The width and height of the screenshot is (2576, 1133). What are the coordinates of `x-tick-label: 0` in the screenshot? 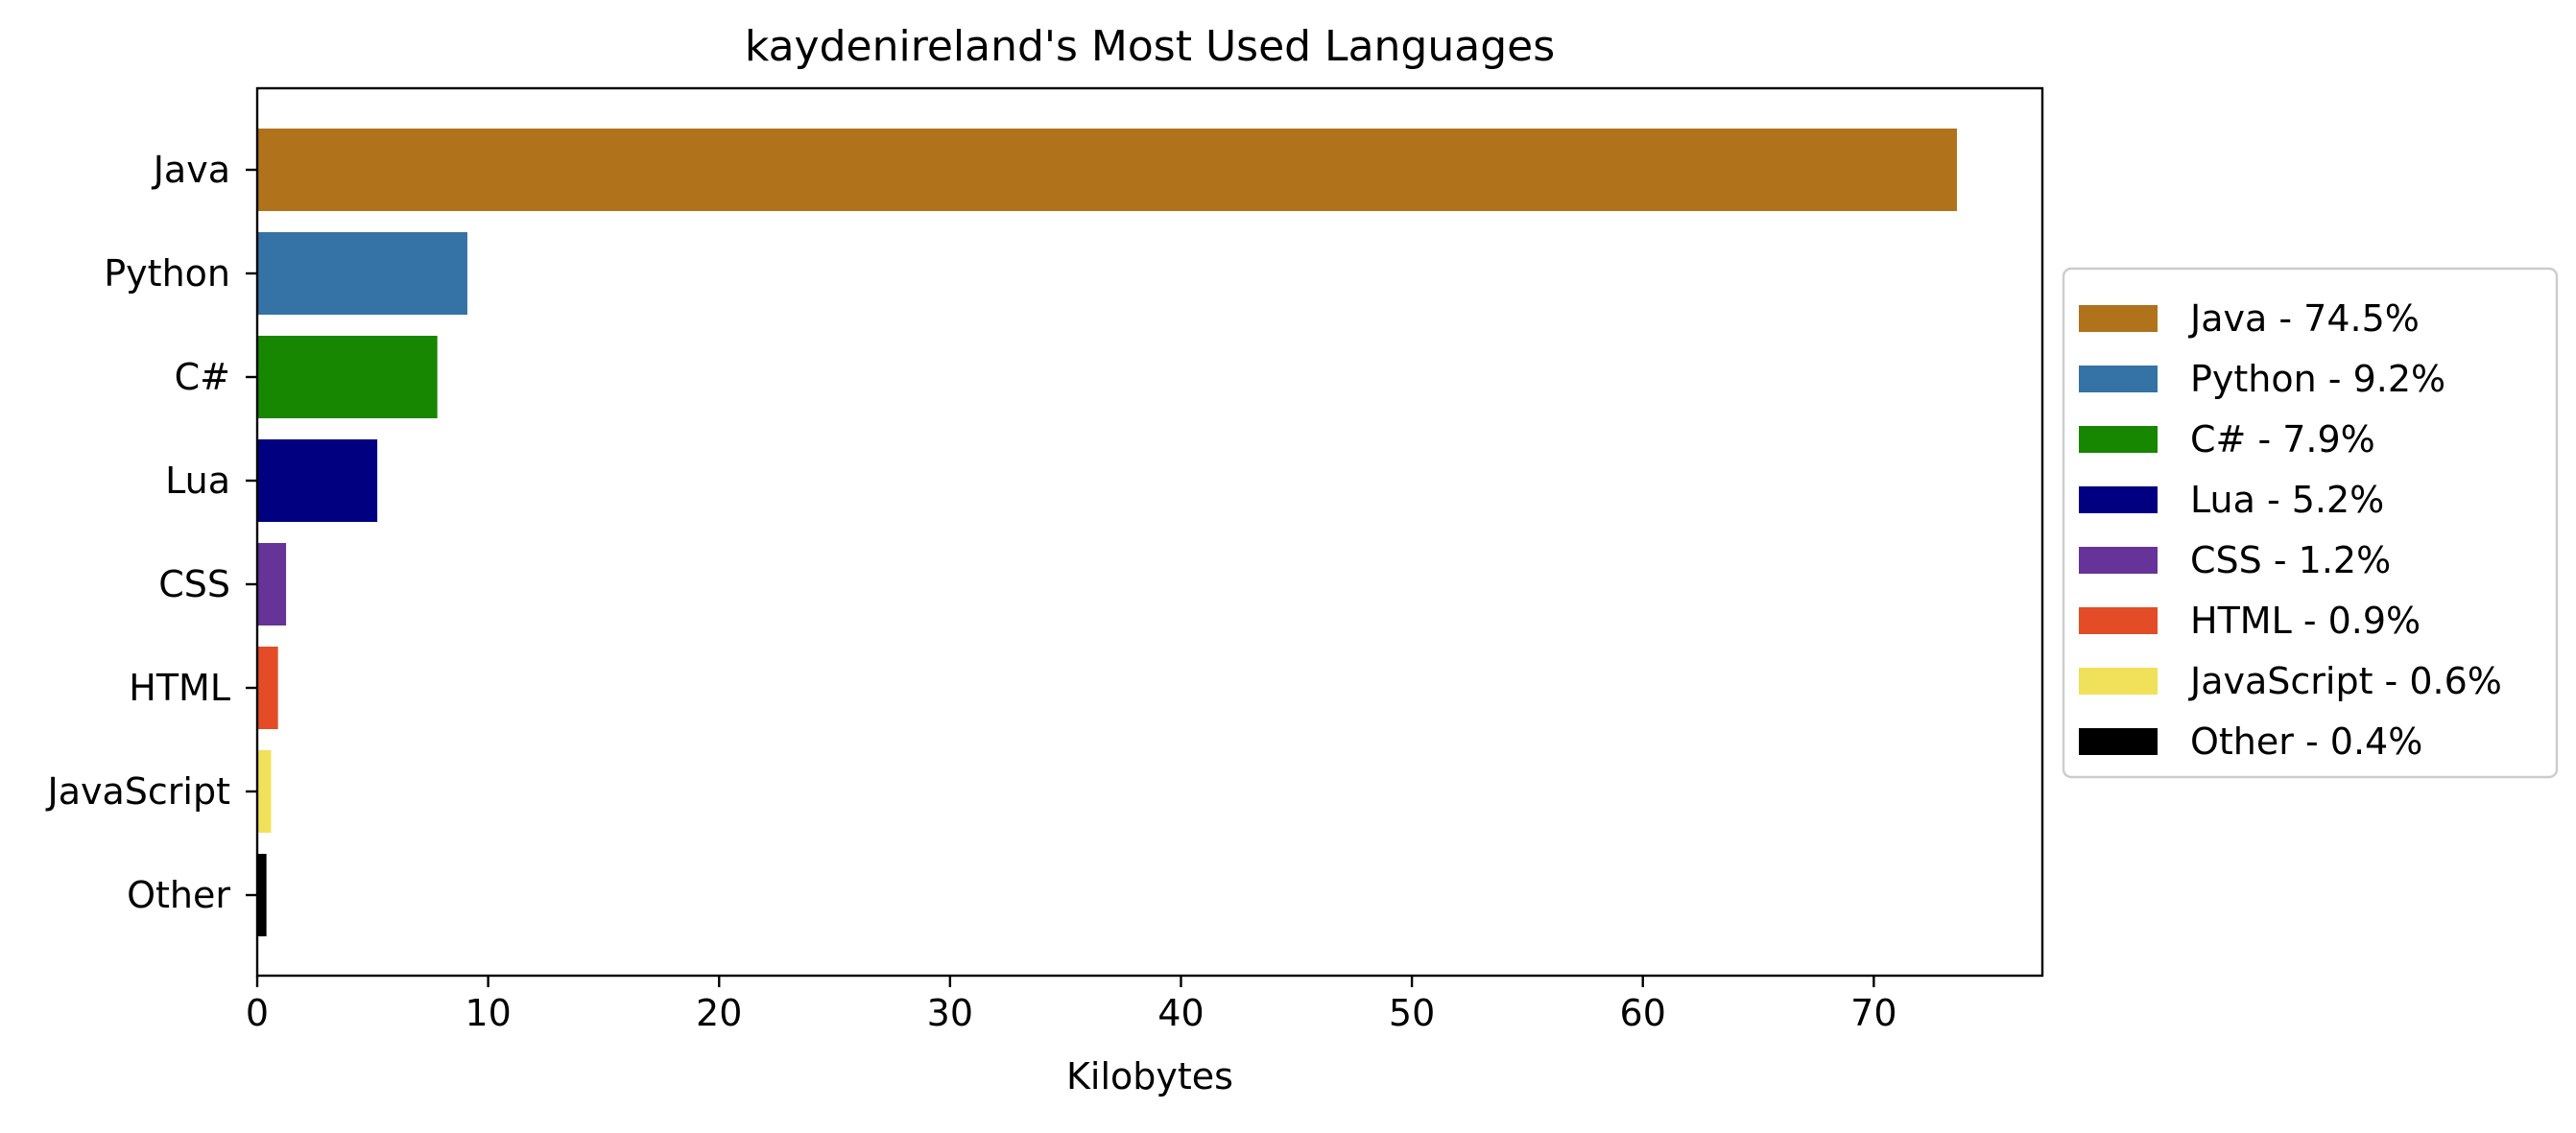 It's located at (257, 1013).